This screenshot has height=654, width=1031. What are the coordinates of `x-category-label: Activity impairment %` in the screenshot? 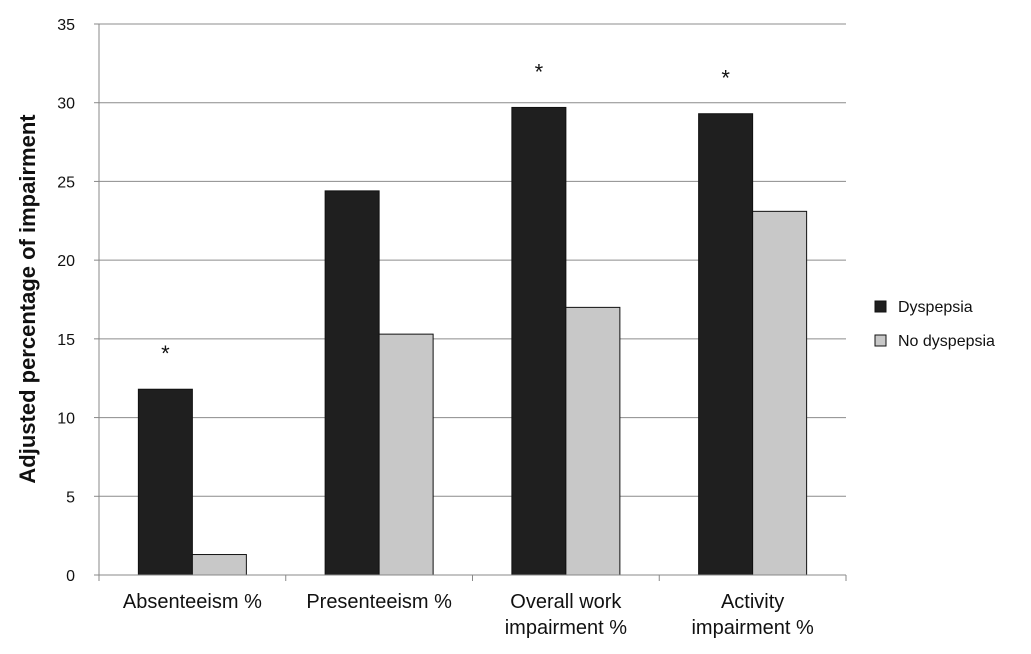 It's located at (752, 615).